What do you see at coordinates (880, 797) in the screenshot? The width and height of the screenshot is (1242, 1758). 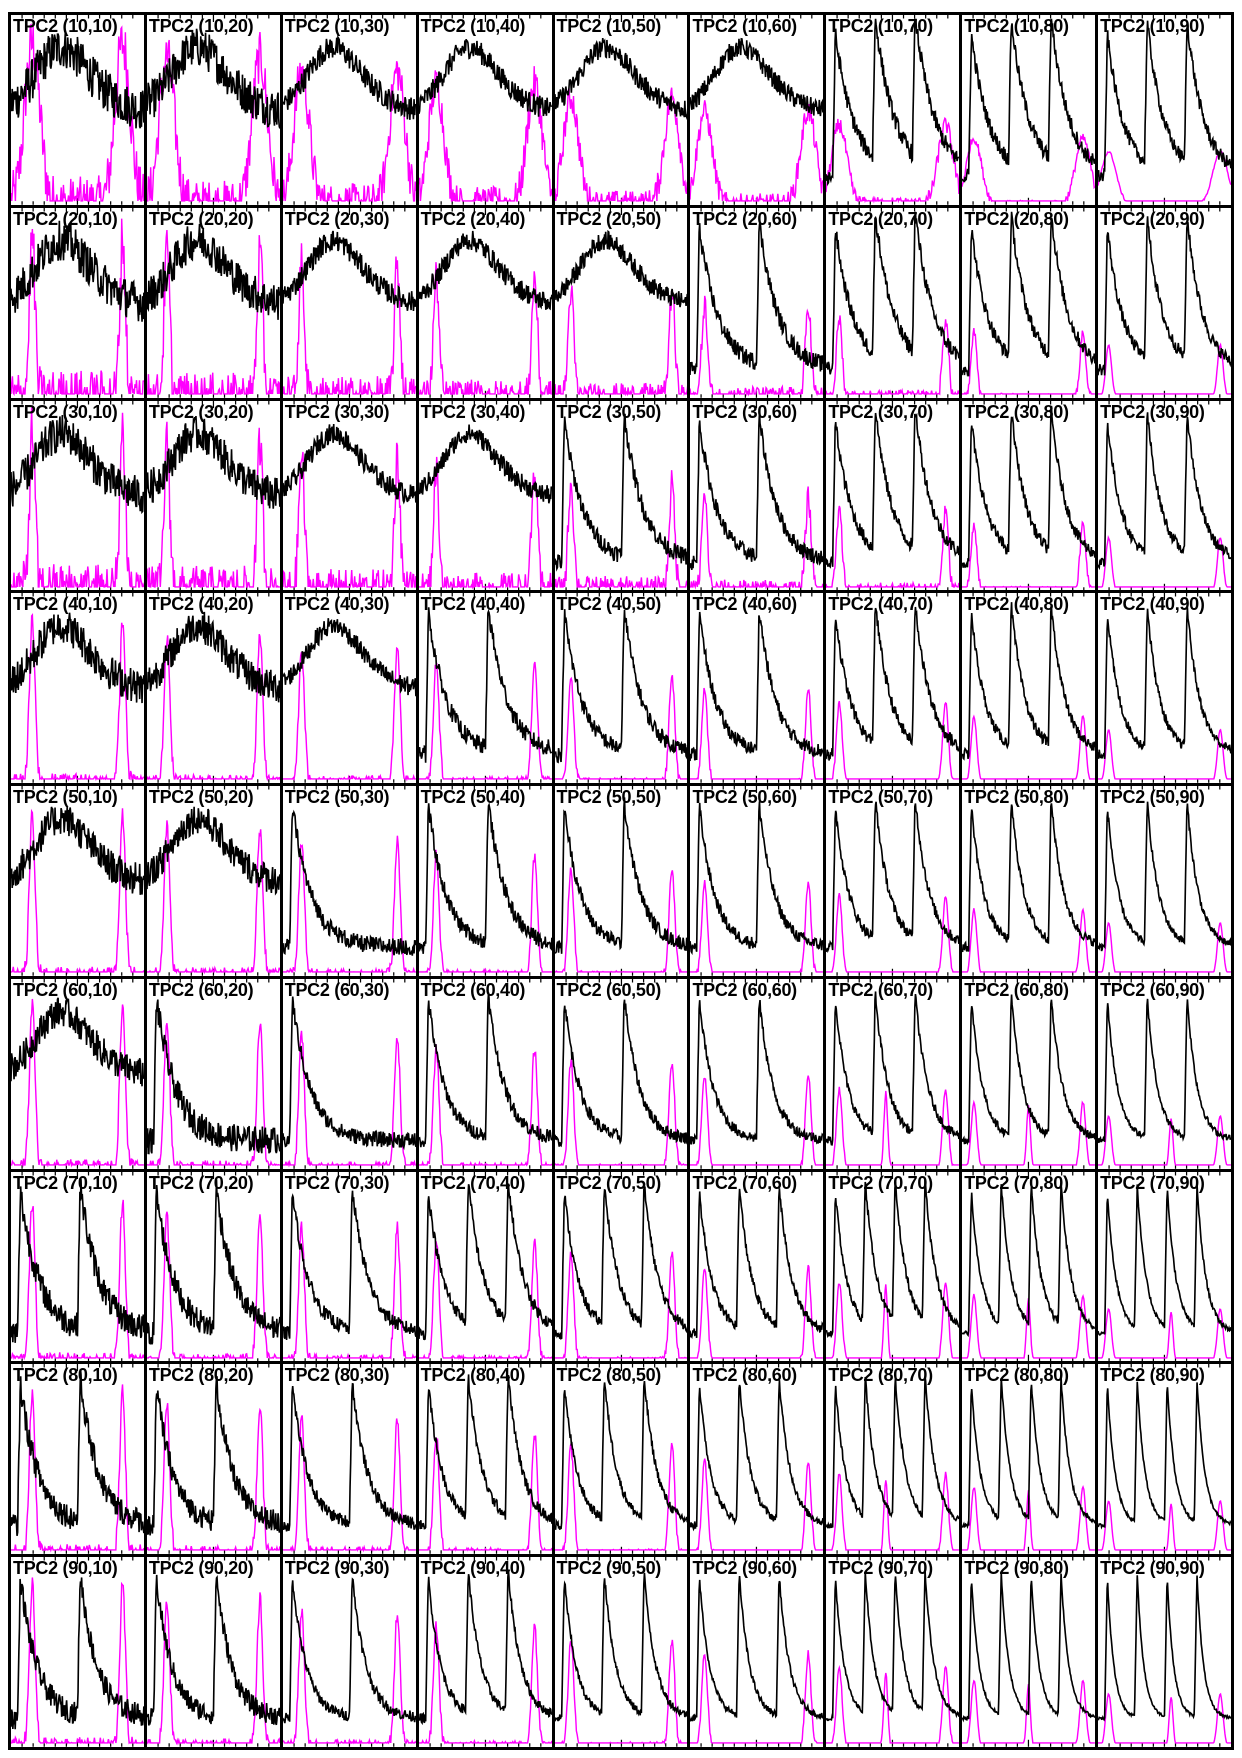 I see `panel-title: TPC2 (50,70)` at bounding box center [880, 797].